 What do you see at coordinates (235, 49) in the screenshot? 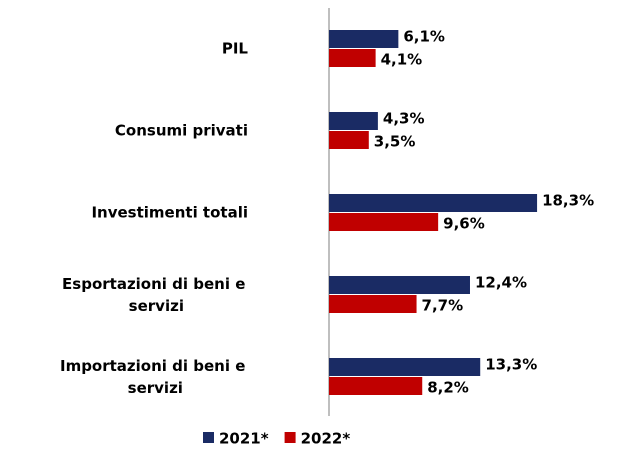
I see `category-label: PIL` at bounding box center [235, 49].